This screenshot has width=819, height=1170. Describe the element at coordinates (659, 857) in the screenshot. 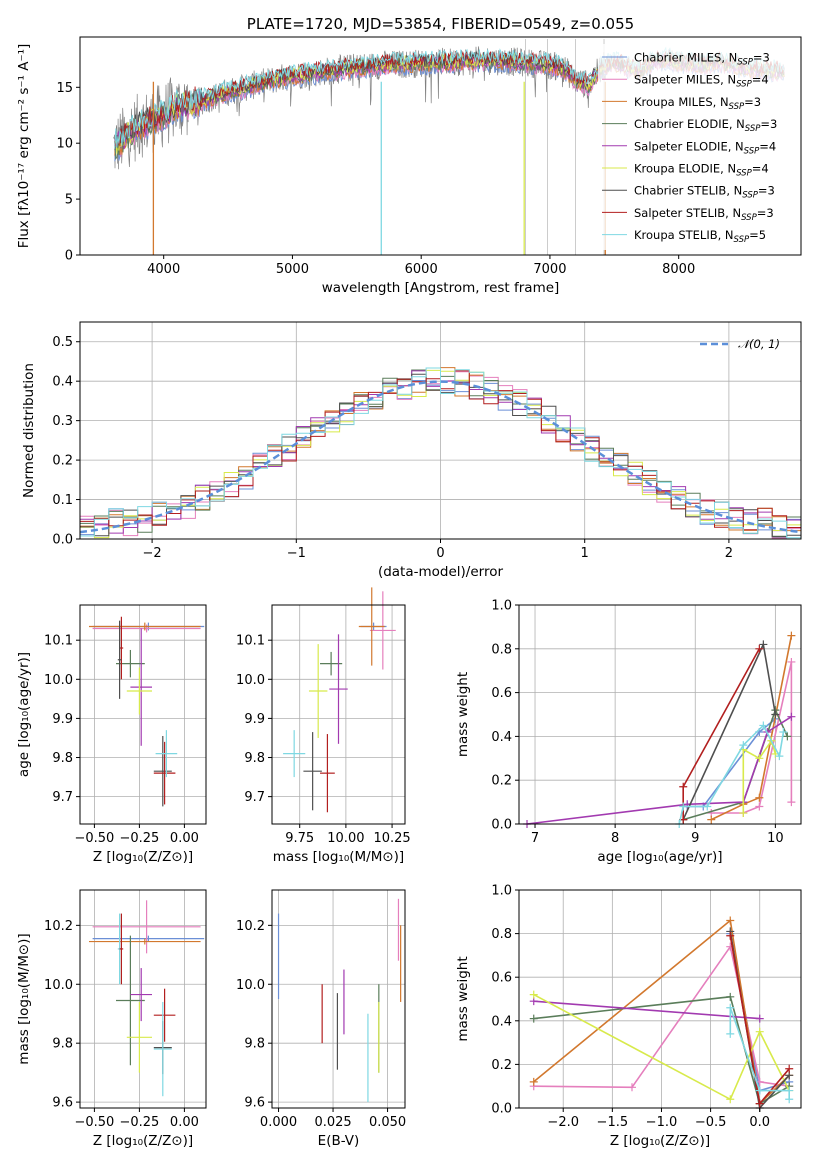

I see `x-axis-label: age [log₁₀(age/yr)]` at that location.